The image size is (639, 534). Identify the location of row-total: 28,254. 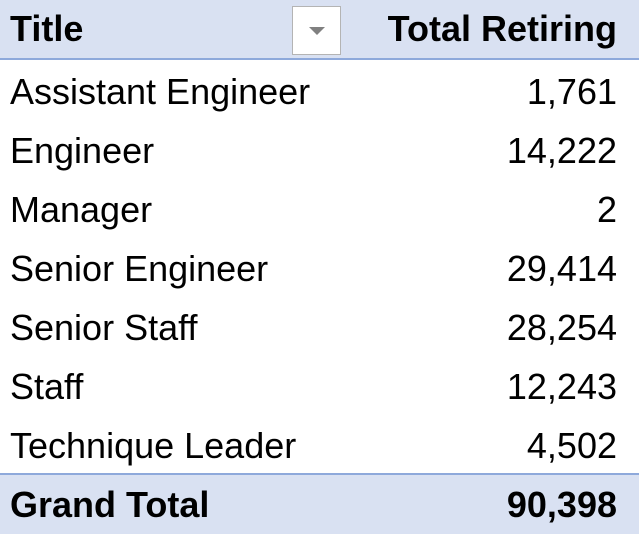
(561, 327).